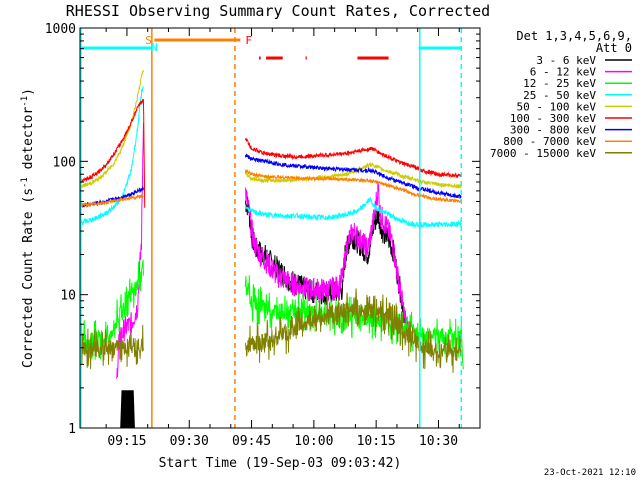 The height and width of the screenshot is (480, 640). I want to click on y-axis-label-part: detector, so click(28, 142).